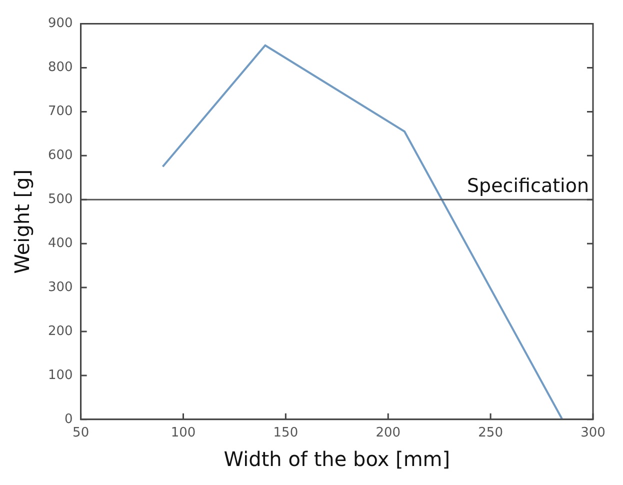 Image resolution: width=623 pixels, height=485 pixels. Describe the element at coordinates (60, 375) in the screenshot. I see `y-tick-label: 100` at that location.